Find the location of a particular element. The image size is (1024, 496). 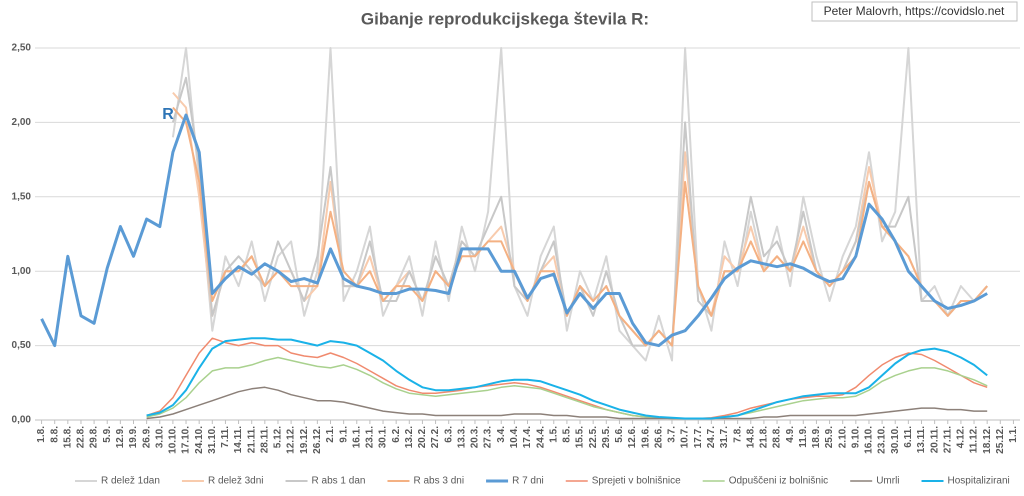

x-tick-label: 10.4. is located at coordinates (514, 437).